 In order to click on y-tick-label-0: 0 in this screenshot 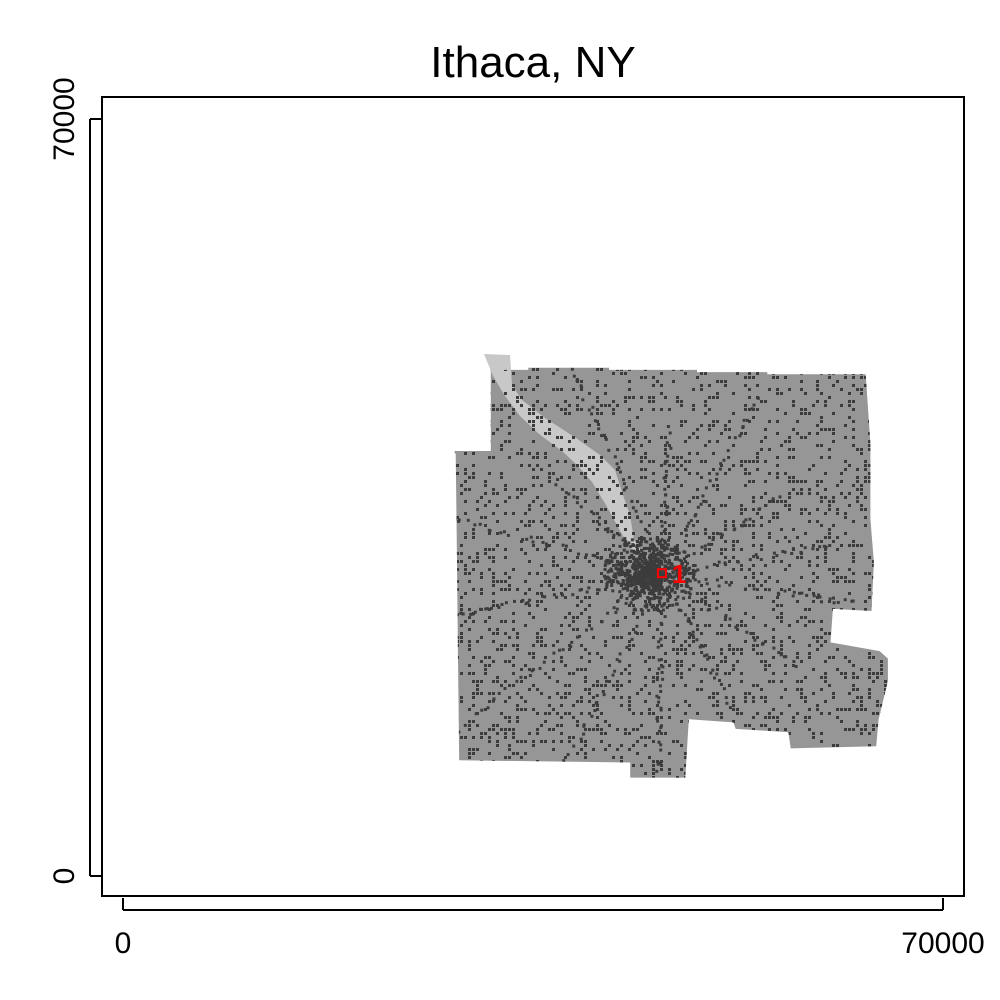, I will do `click(64, 876)`.